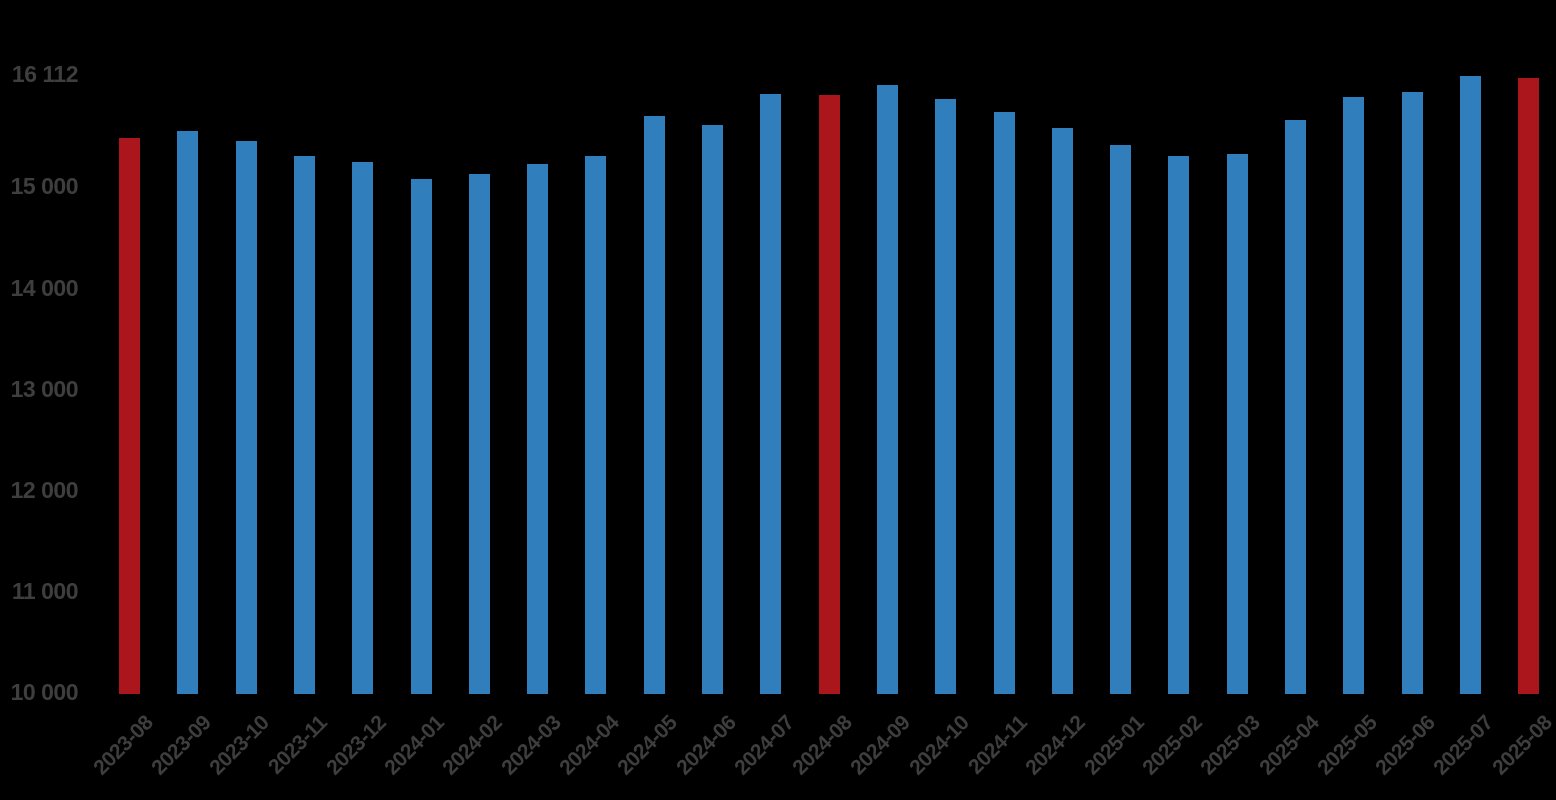  What do you see at coordinates (44, 388) in the screenshot?
I see `y-axis-tick-label: 13 000` at bounding box center [44, 388].